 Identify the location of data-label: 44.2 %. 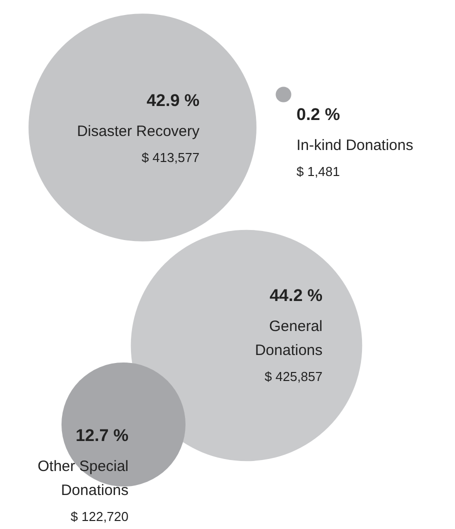
(296, 295).